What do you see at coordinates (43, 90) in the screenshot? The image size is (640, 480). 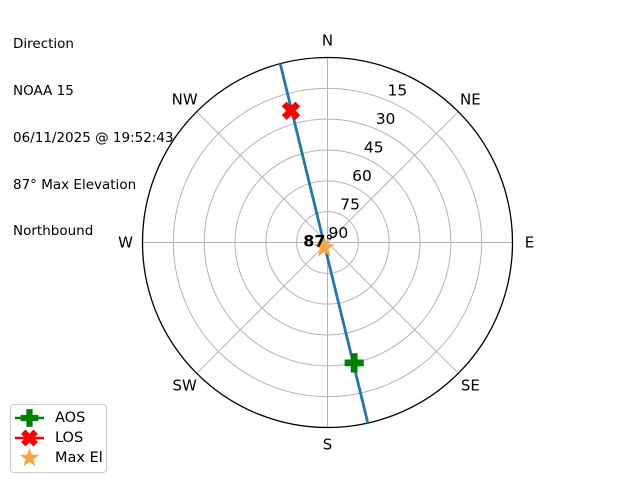 I see `satellite-name: NOAA 15` at bounding box center [43, 90].